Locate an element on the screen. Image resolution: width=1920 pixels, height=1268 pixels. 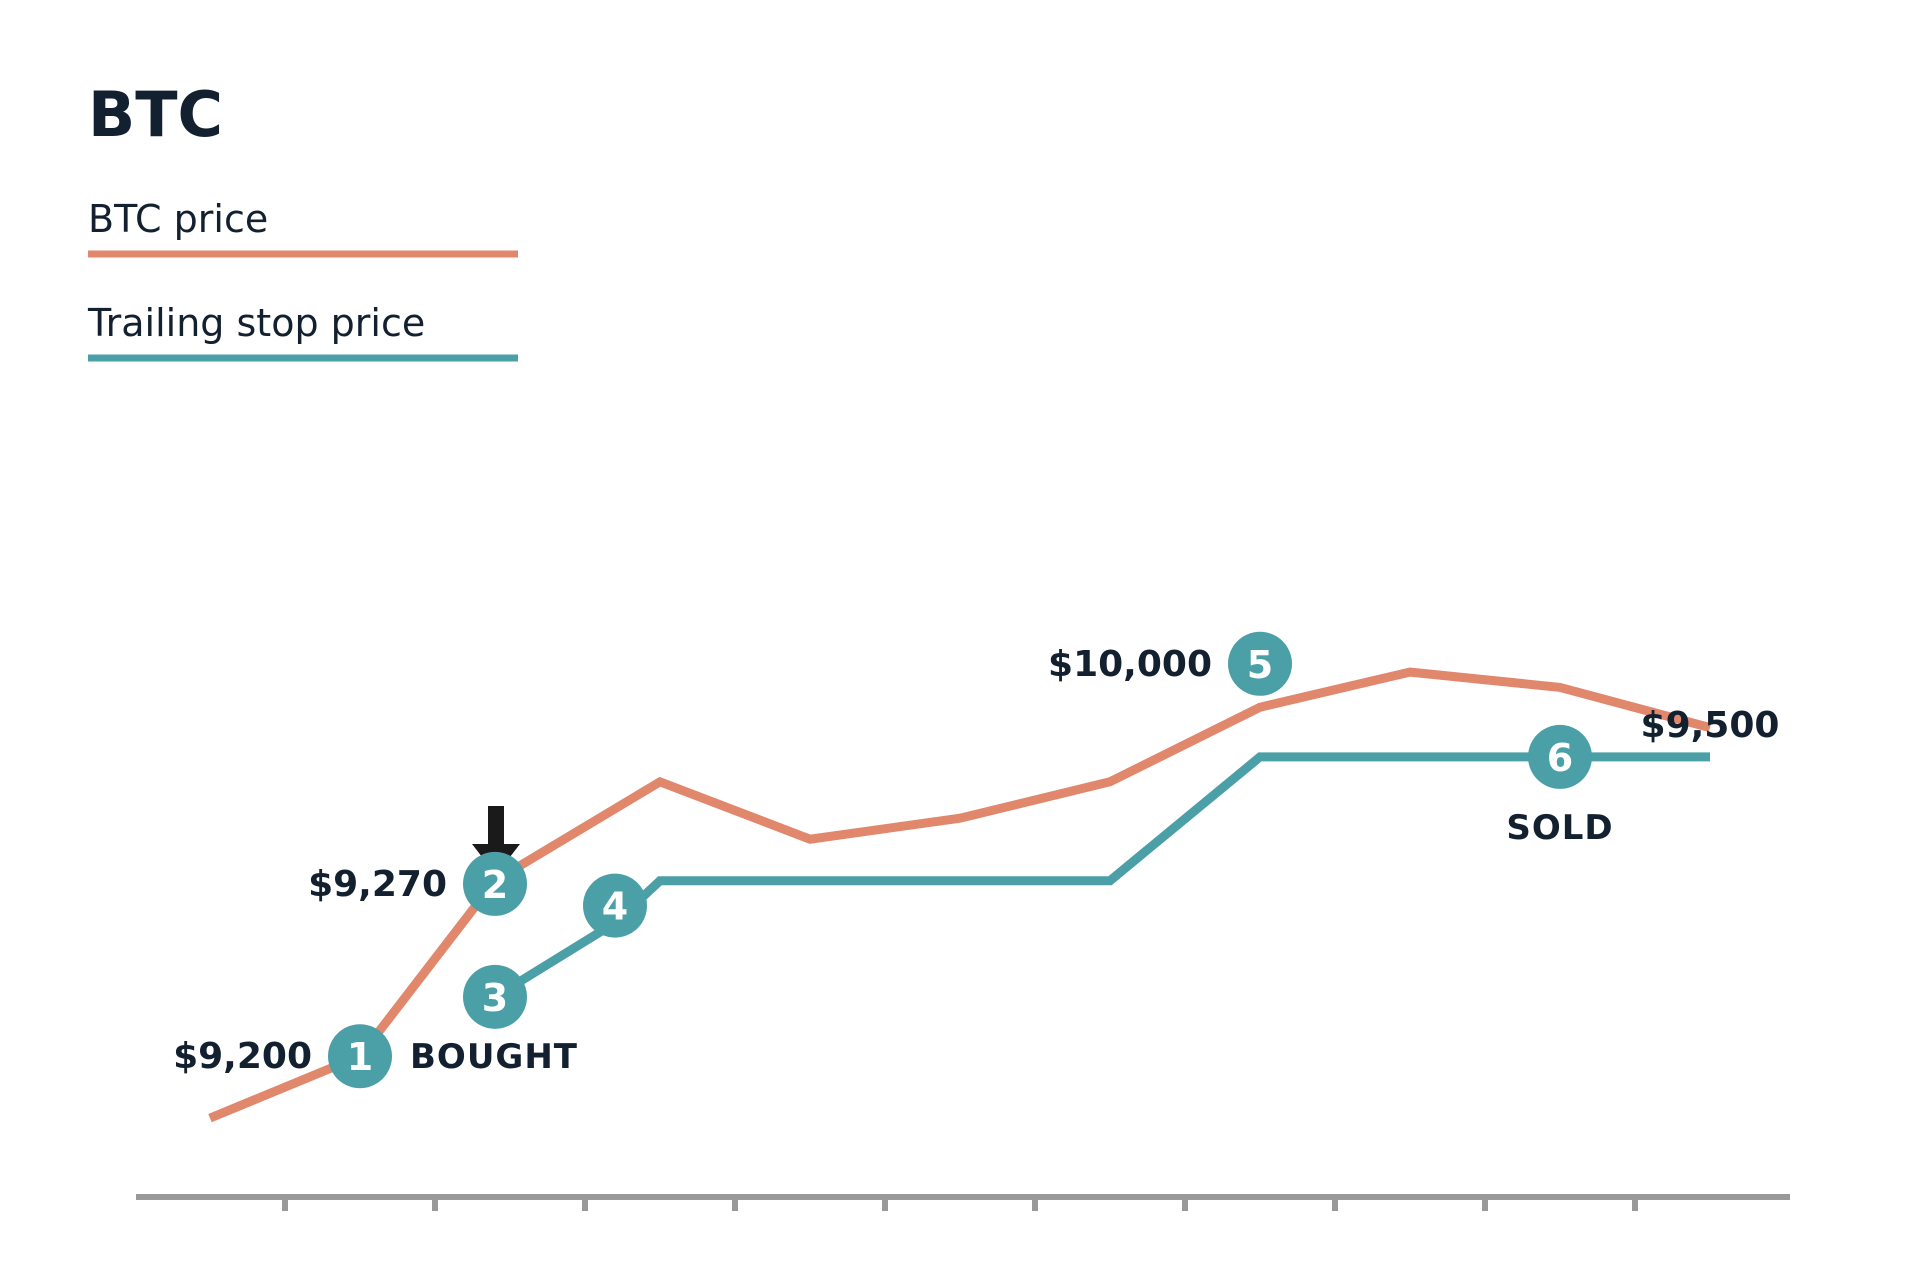
price-label: $9,500 is located at coordinates (1710, 725).